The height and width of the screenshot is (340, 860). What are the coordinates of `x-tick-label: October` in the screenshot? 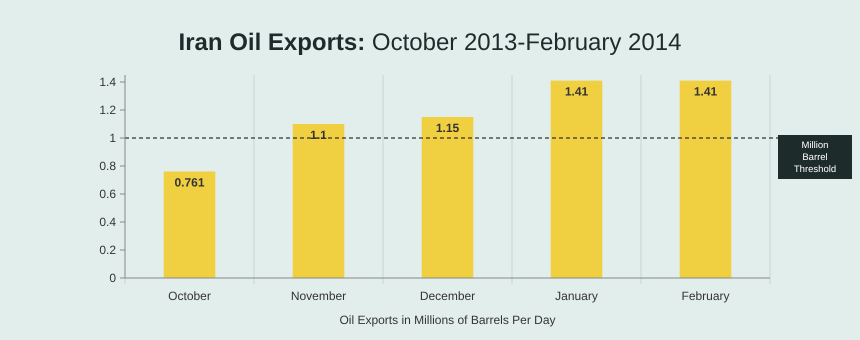 It's located at (189, 296).